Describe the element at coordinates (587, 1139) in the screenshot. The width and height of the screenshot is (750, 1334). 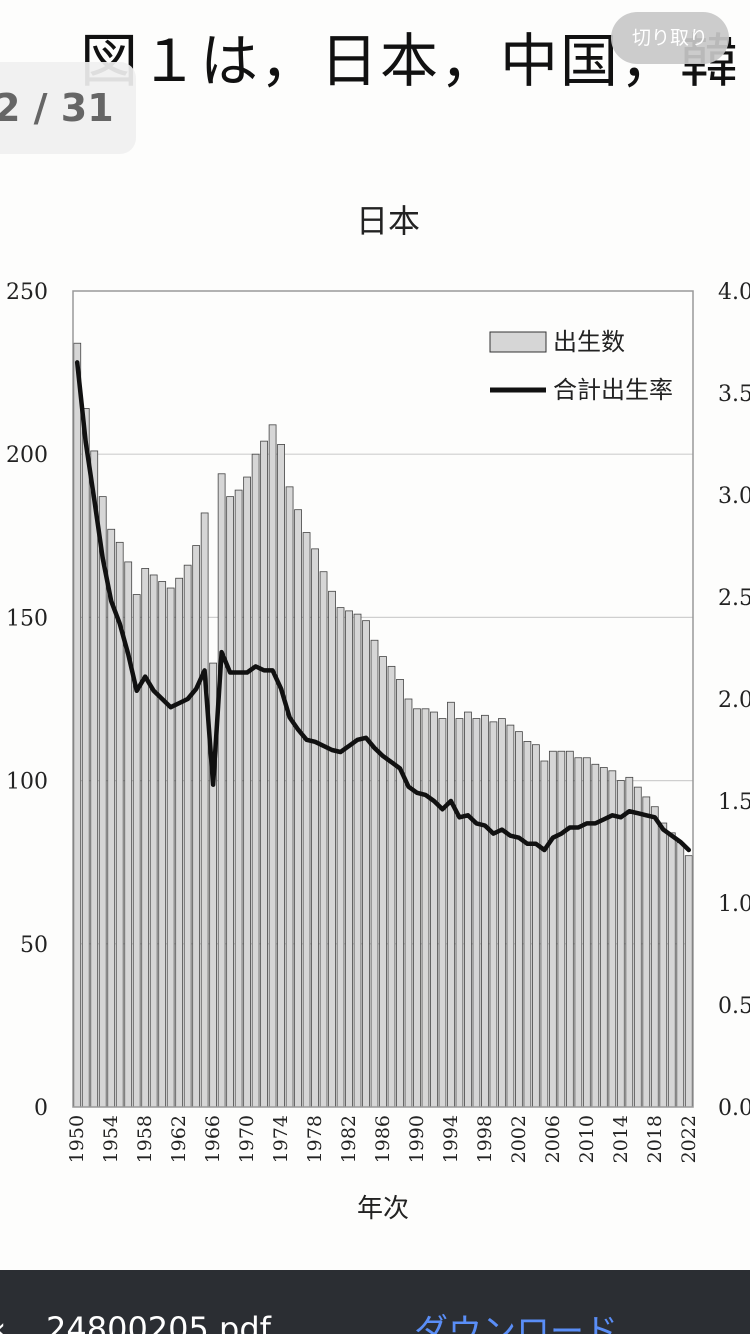
I see `x-tick-label: 2010` at that location.